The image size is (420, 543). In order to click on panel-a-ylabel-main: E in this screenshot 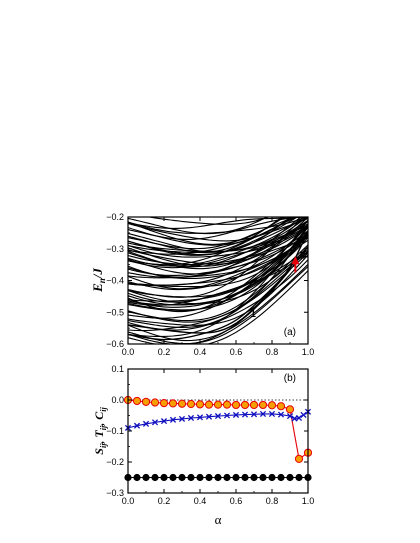, I will do `click(97, 288)`.